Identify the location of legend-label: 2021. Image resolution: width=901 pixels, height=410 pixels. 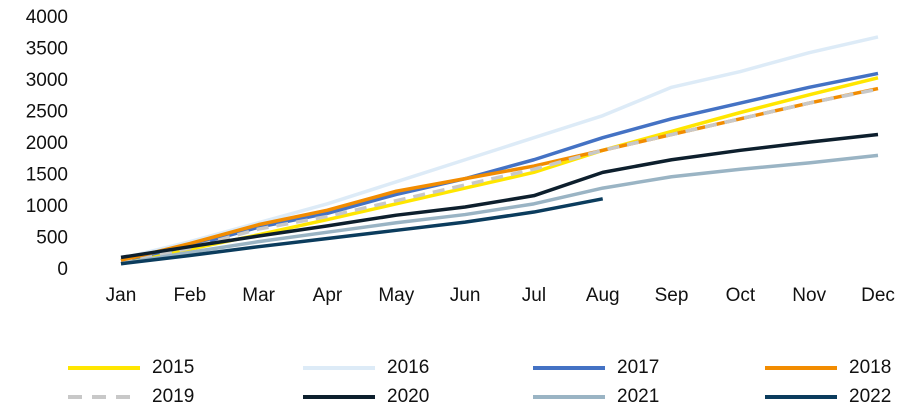
(638, 396).